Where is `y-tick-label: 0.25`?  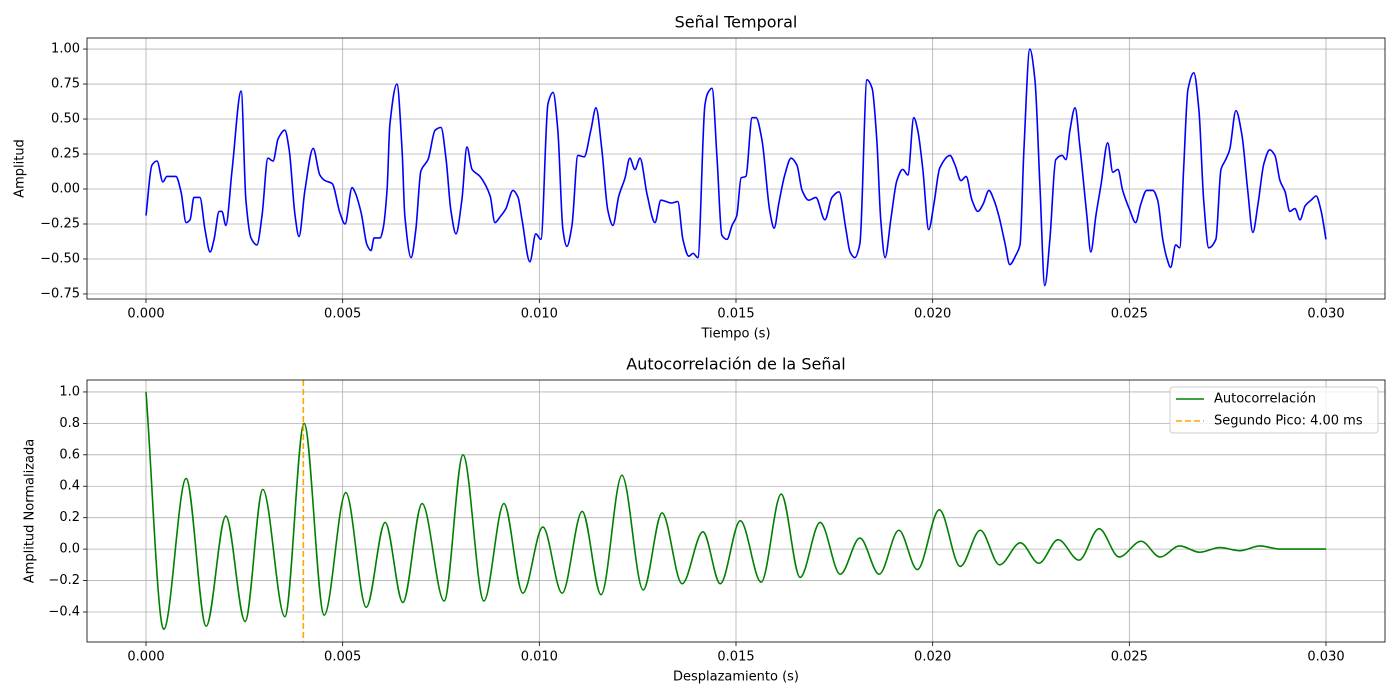
y-tick-label: 0.25 is located at coordinates (65, 154).